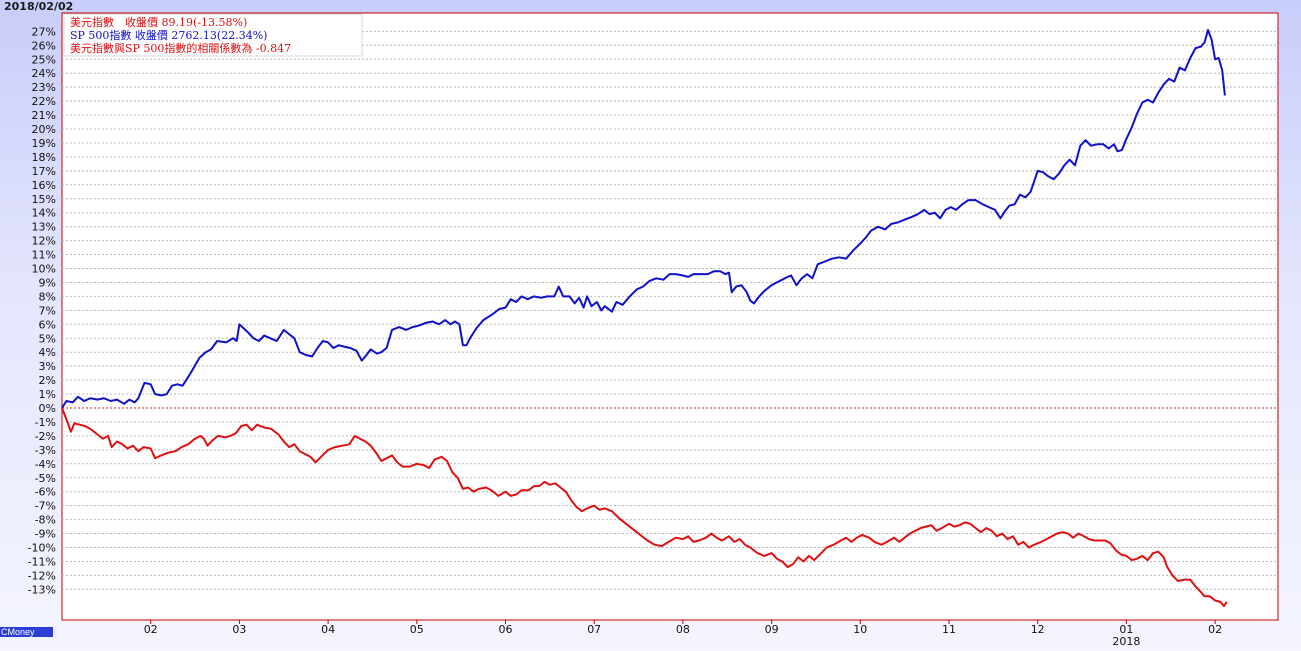 The image size is (1301, 651). Describe the element at coordinates (44, 213) in the screenshot. I see `y-tick-label: 14%` at that location.